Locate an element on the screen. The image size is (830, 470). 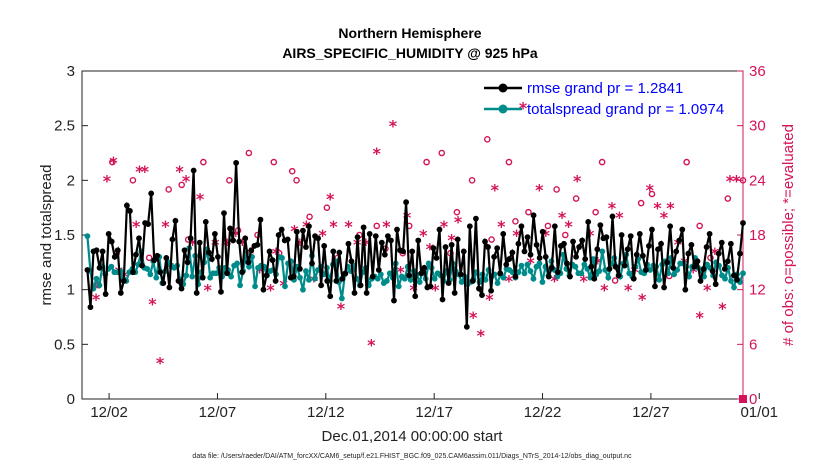
y2-axis-label: # of obs: o=possible; *=evaluated is located at coordinates (788, 235).